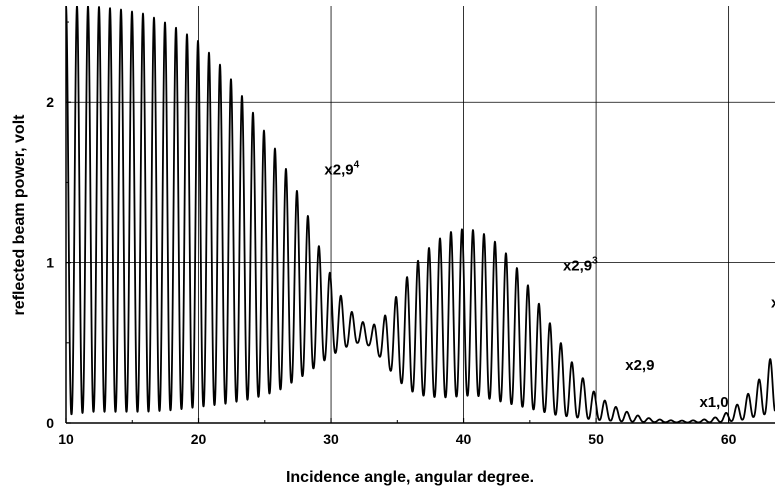  What do you see at coordinates (596, 439) in the screenshot?
I see `x-tick-label: 50` at bounding box center [596, 439].